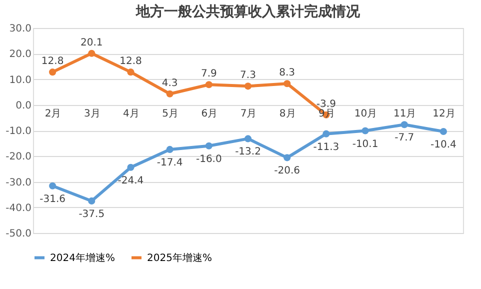 This screenshot has width=481, height=289. I want to click on y-tick-label: 30.0, so click(20, 29).